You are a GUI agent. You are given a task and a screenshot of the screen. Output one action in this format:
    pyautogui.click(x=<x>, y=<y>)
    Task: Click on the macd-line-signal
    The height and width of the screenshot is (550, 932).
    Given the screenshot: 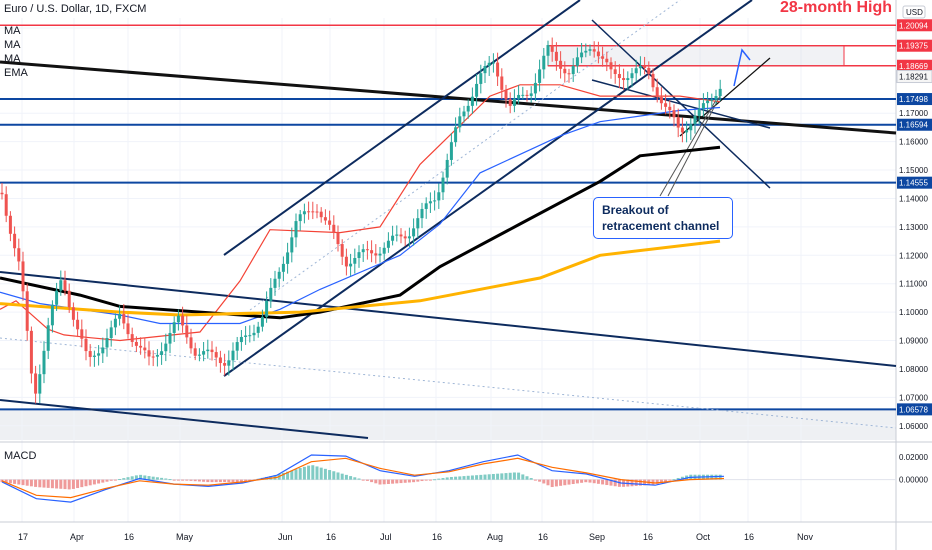 What is the action you would take?
    pyautogui.click(x=363, y=478)
    